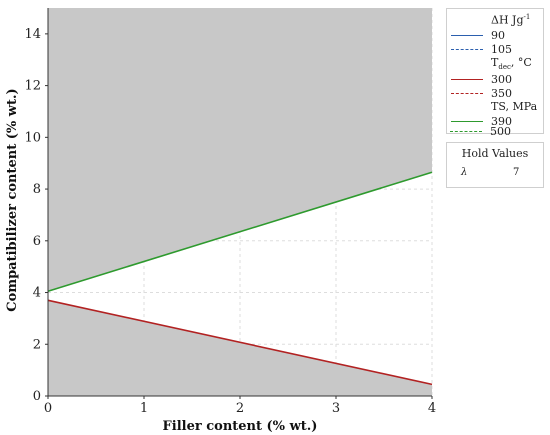 The height and width of the screenshot is (435, 550). Describe the element at coordinates (37, 344) in the screenshot. I see `y-tick-label: 2` at that location.